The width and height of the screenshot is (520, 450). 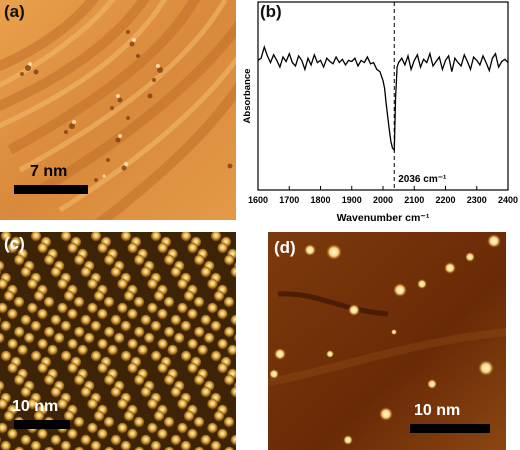 I want to click on panel-c-label: (c), so click(x=14, y=243).